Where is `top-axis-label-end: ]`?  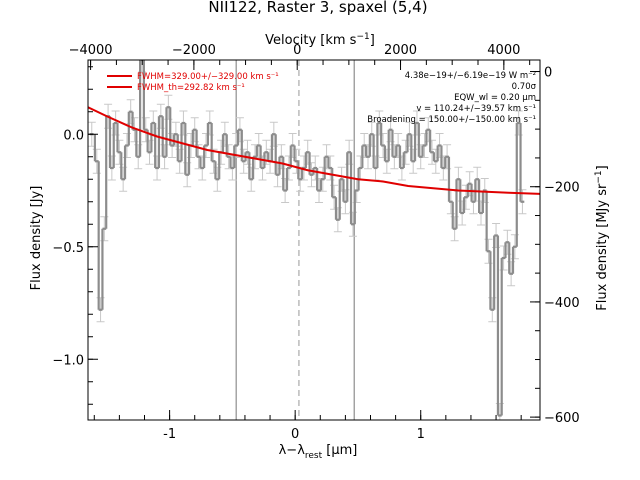 top-axis-label-end: ] is located at coordinates (372, 40).